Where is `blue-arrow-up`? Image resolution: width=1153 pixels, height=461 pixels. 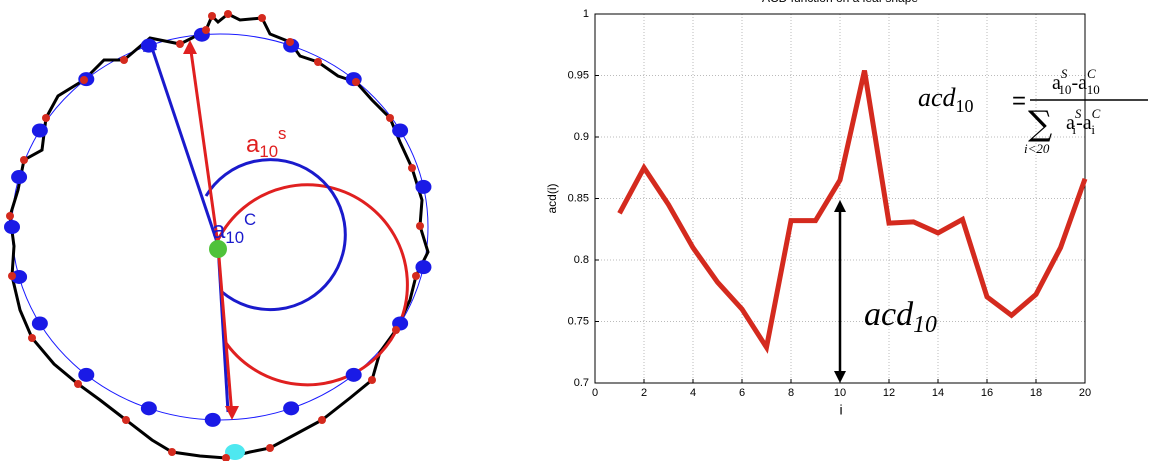 blue-arrow-up is located at coordinates (184, 143).